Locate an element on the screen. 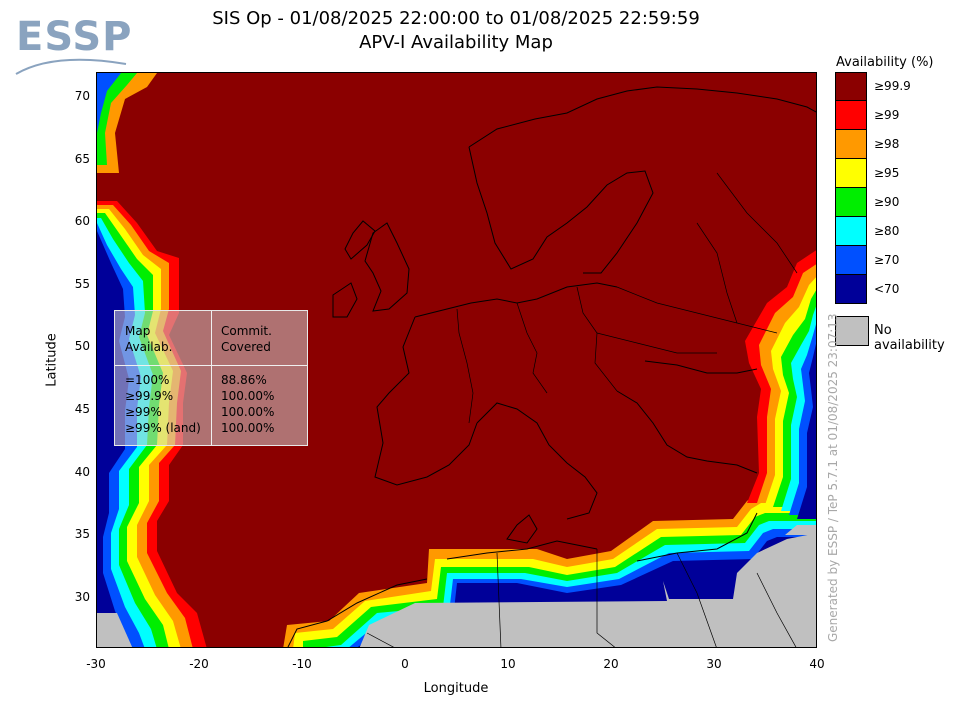 The height and width of the screenshot is (720, 960). stats-header-left-line2: Availab. is located at coordinates (149, 347).